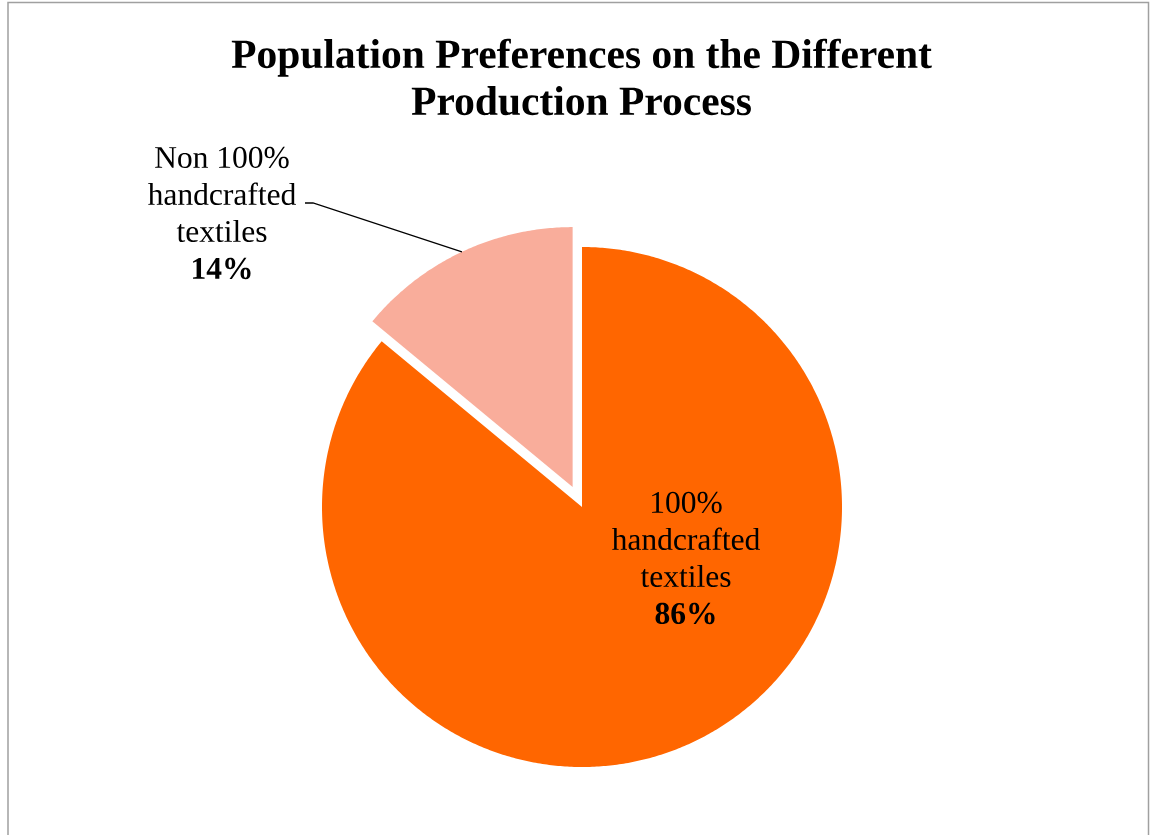 This screenshot has height=835, width=1151. Describe the element at coordinates (222, 268) in the screenshot. I see `data-label: 14%` at that location.